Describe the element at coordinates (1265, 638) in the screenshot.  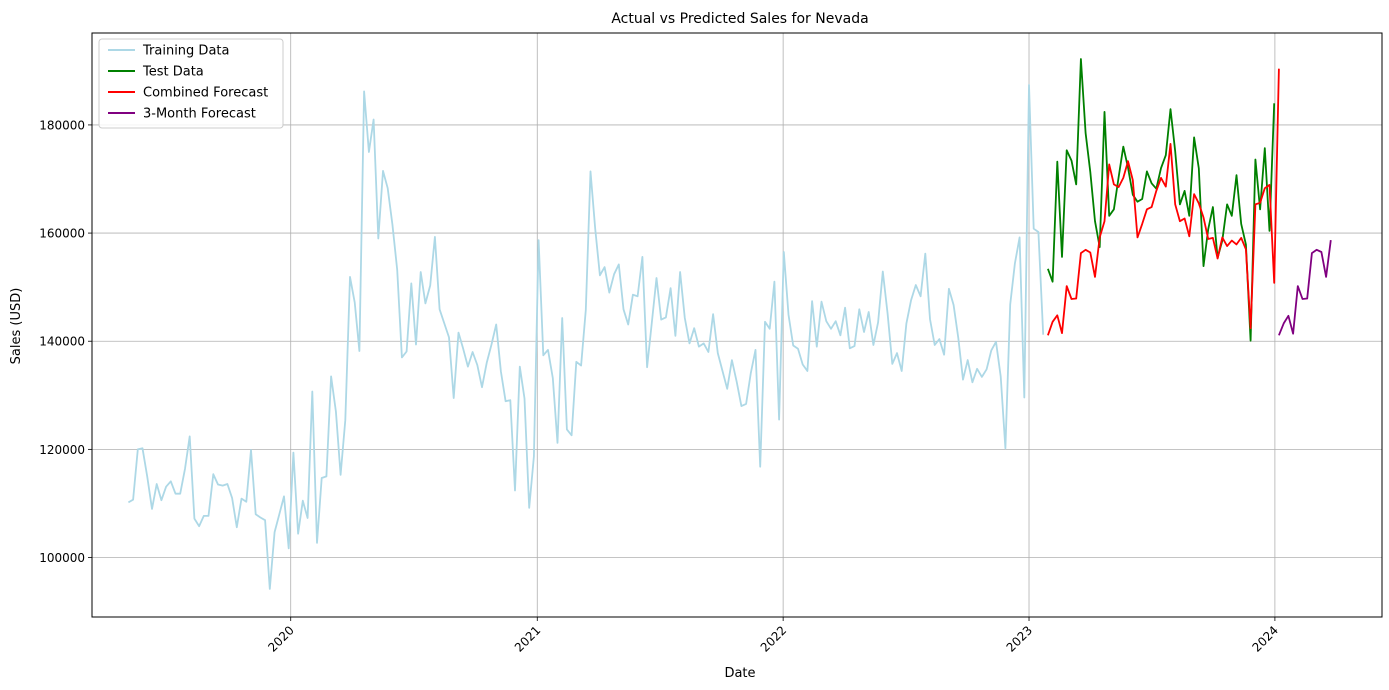
I see `x-tick-label: 2024` at that location.